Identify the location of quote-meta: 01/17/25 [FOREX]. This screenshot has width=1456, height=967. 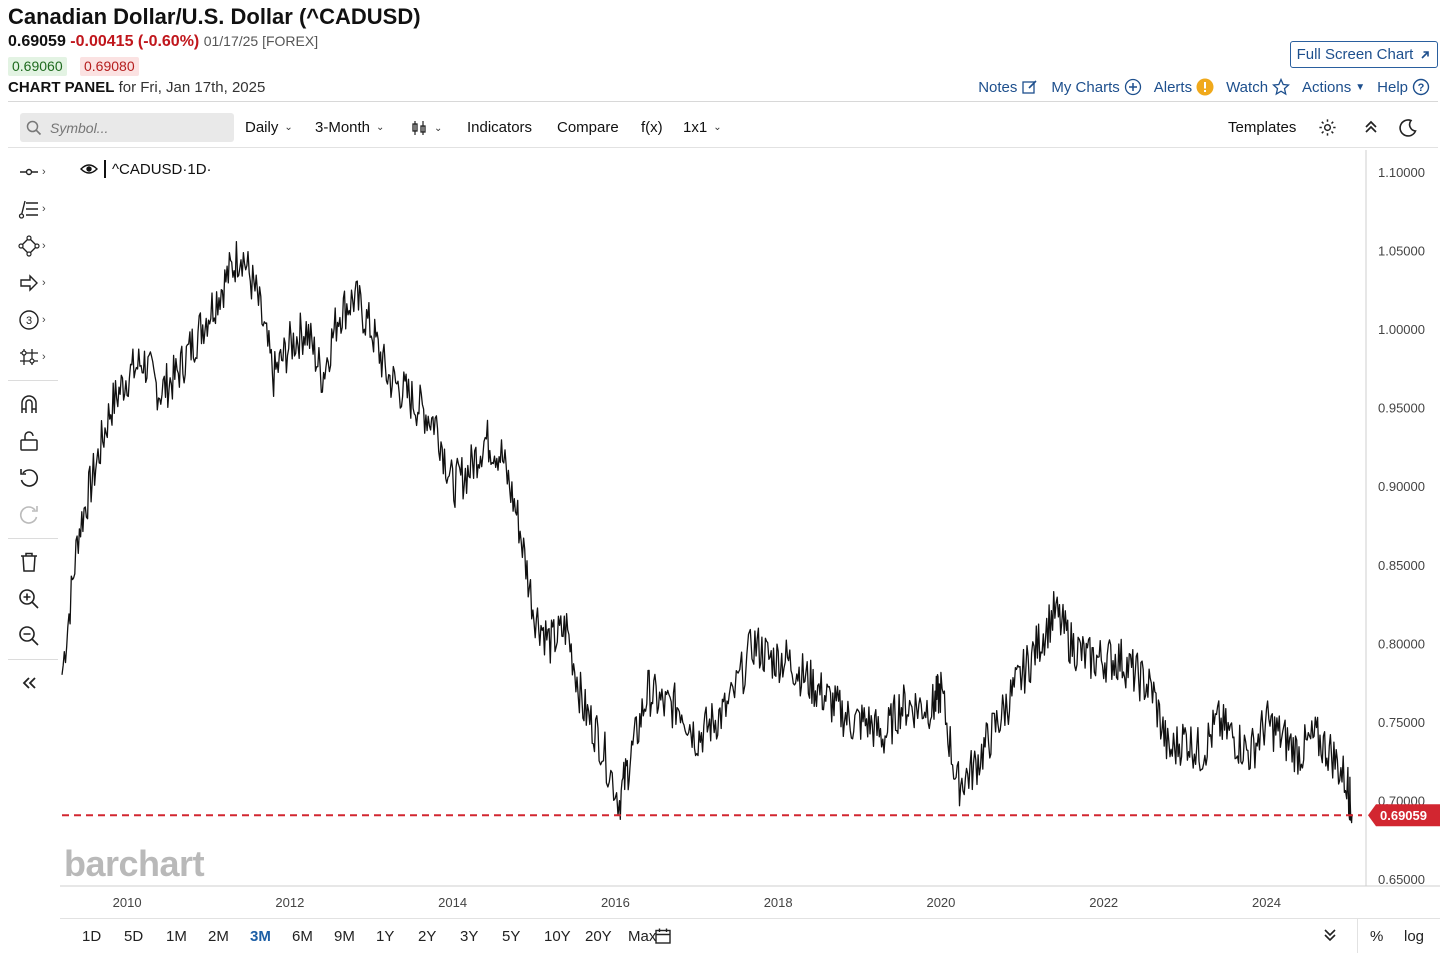
(261, 41).